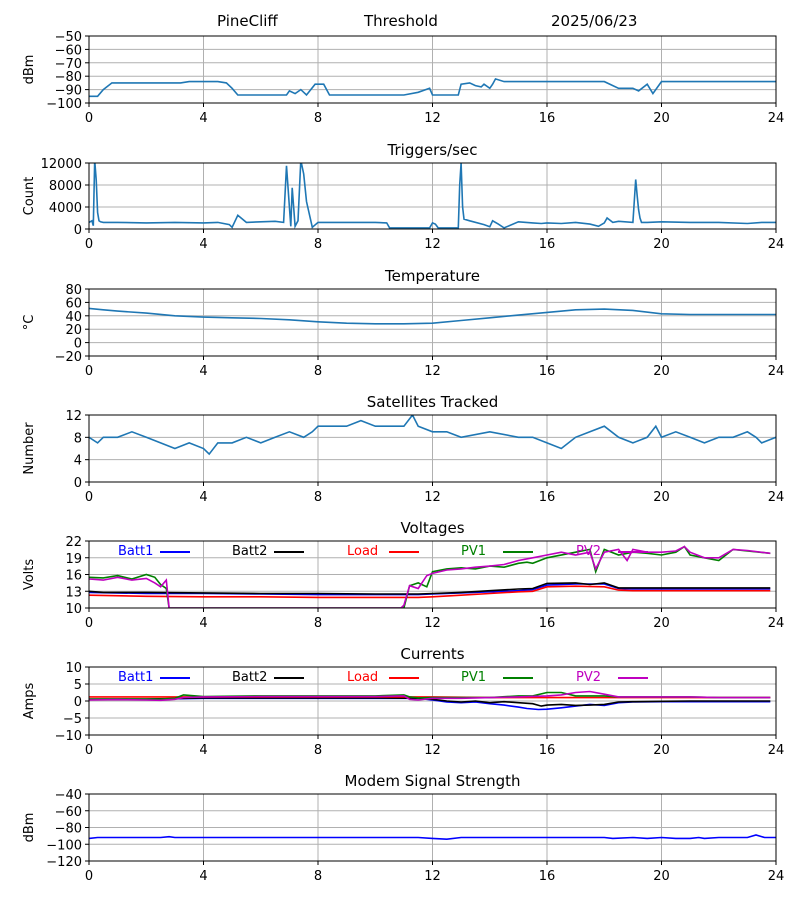 Image resolution: width=800 pixels, height=900 pixels. I want to click on mode-label: Threshold, so click(401, 21).